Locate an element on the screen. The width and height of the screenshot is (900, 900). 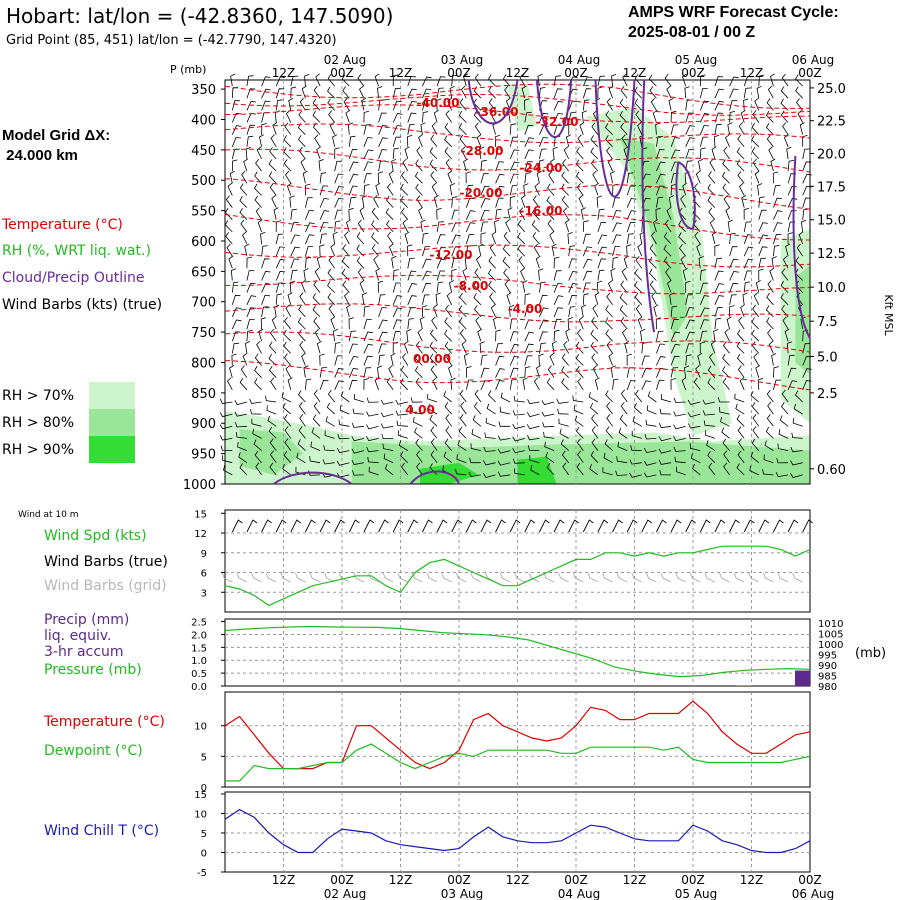
precip-tick-label: 1.0 is located at coordinates (199, 661).